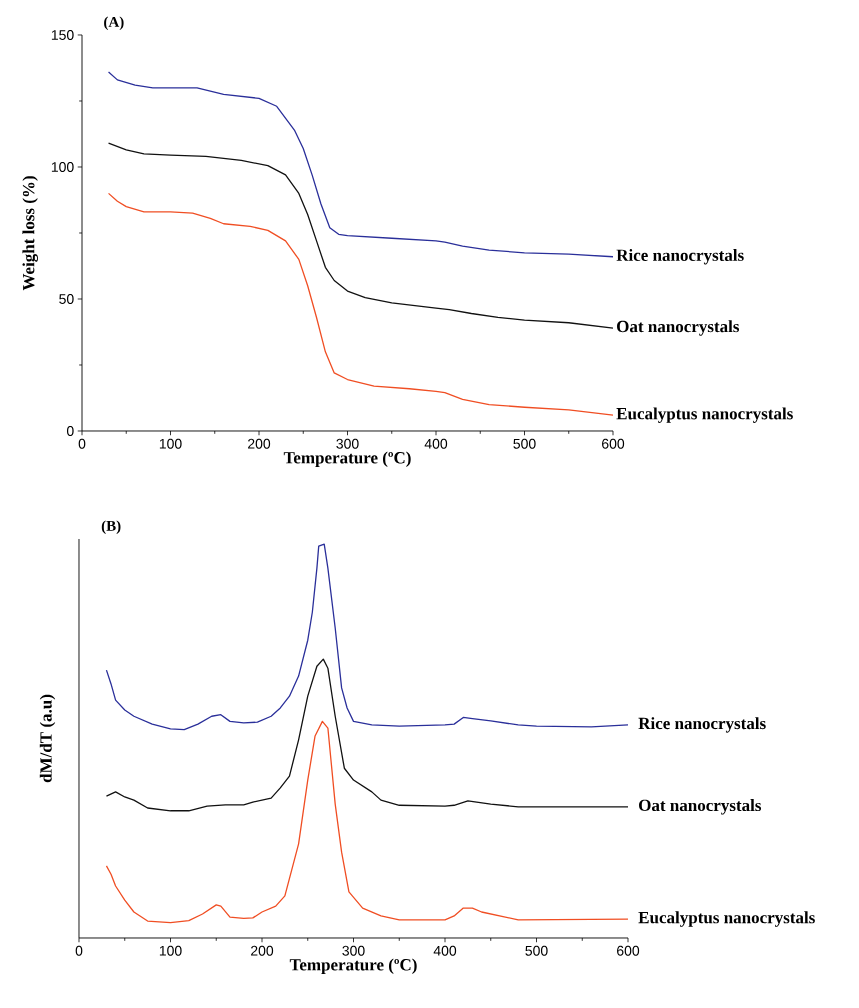 The height and width of the screenshot is (1008, 859). I want to click on y-tick-label: 0, so click(70, 431).